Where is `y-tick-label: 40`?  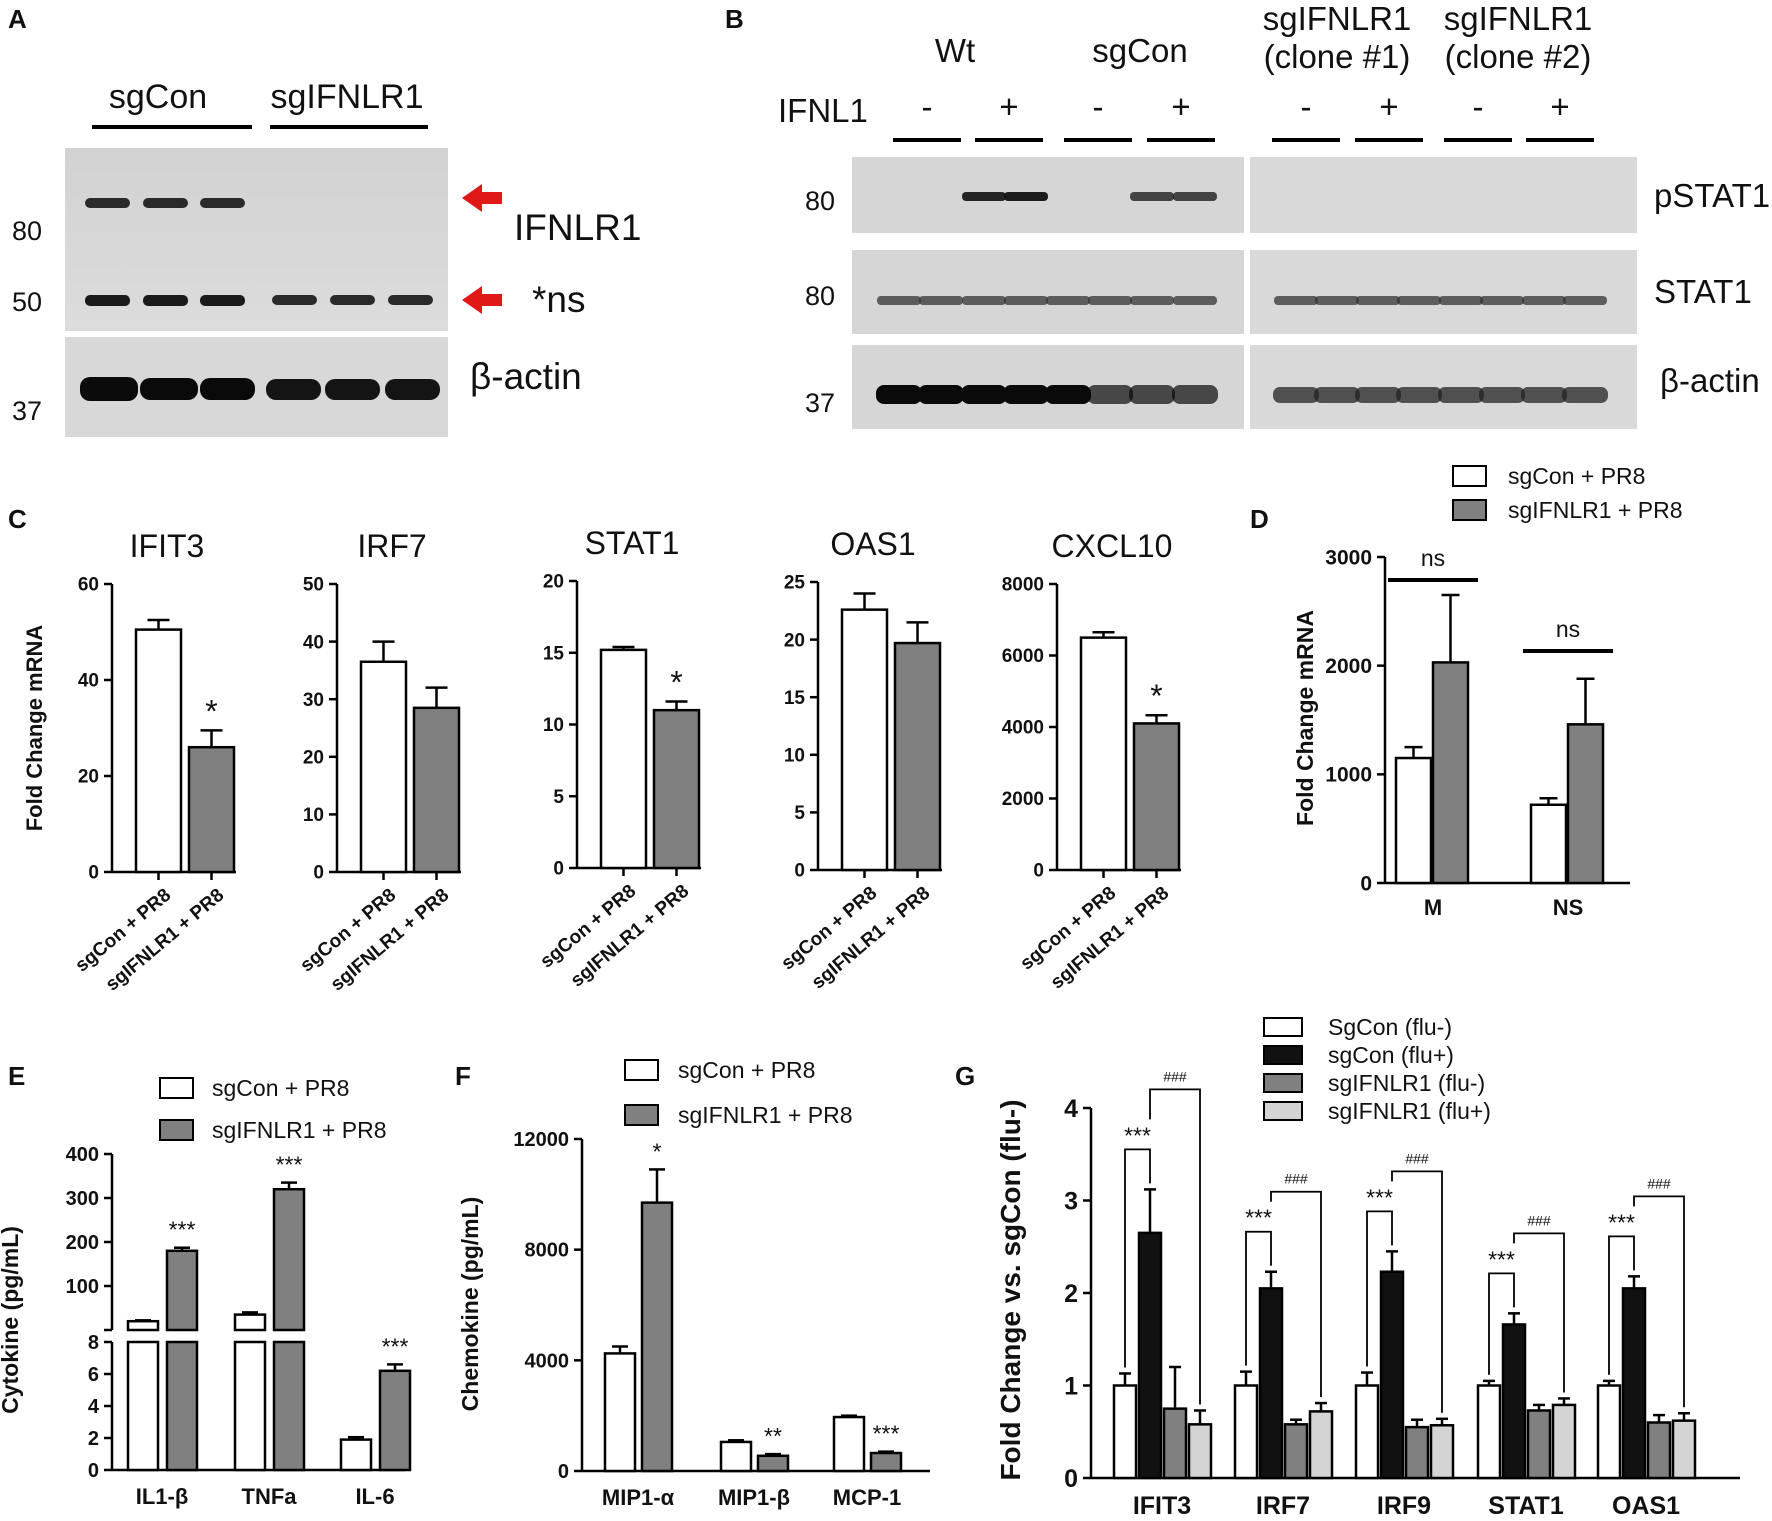
y-tick-label: 40 is located at coordinates (313, 642).